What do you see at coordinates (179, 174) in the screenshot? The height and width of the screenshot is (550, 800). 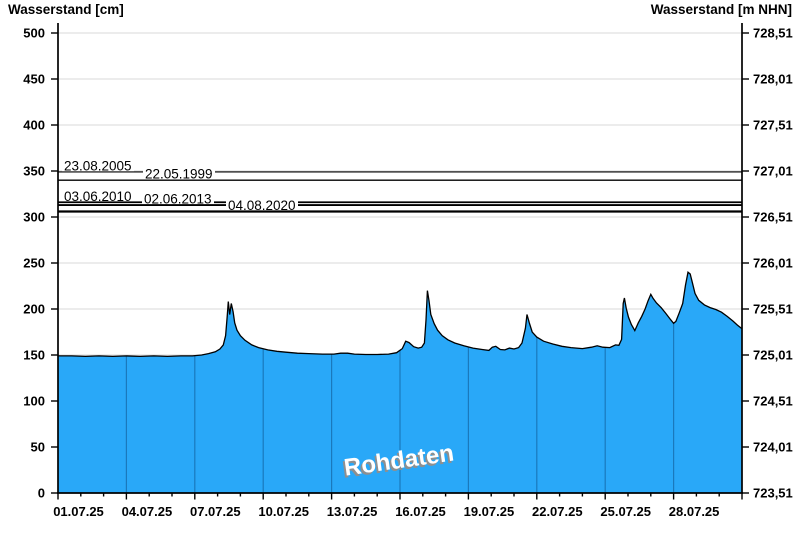 I see `reference-line-label: 22.05.1999` at bounding box center [179, 174].